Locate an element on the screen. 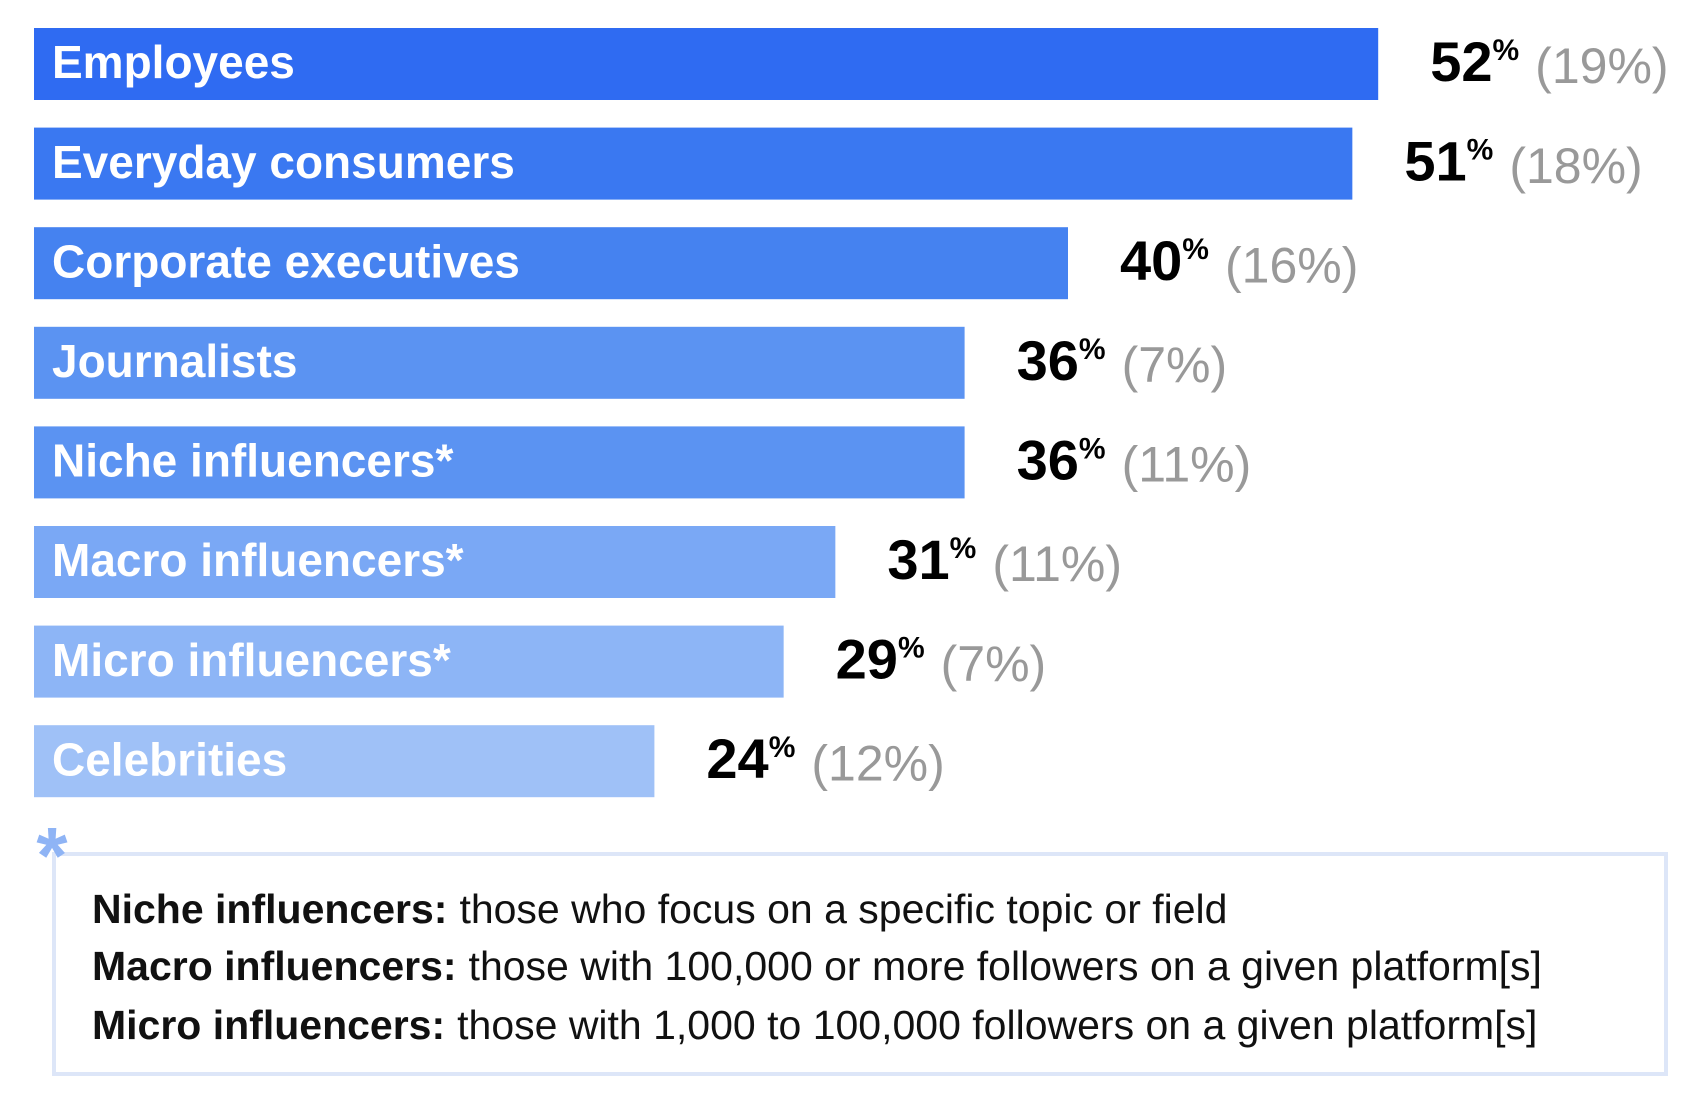 This screenshot has width=1704, height=1100. secondary-value-label: (12%) is located at coordinates (877, 763).